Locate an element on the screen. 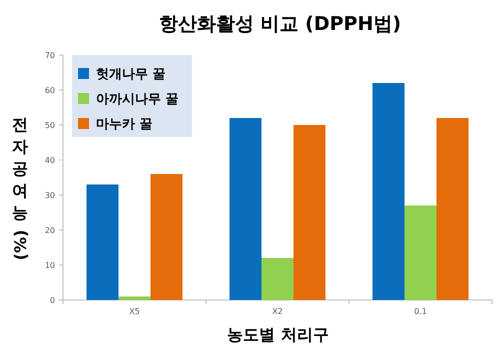 The height and width of the screenshot is (350, 499). x-axis-title: 농도별 처리구 is located at coordinates (278, 334).